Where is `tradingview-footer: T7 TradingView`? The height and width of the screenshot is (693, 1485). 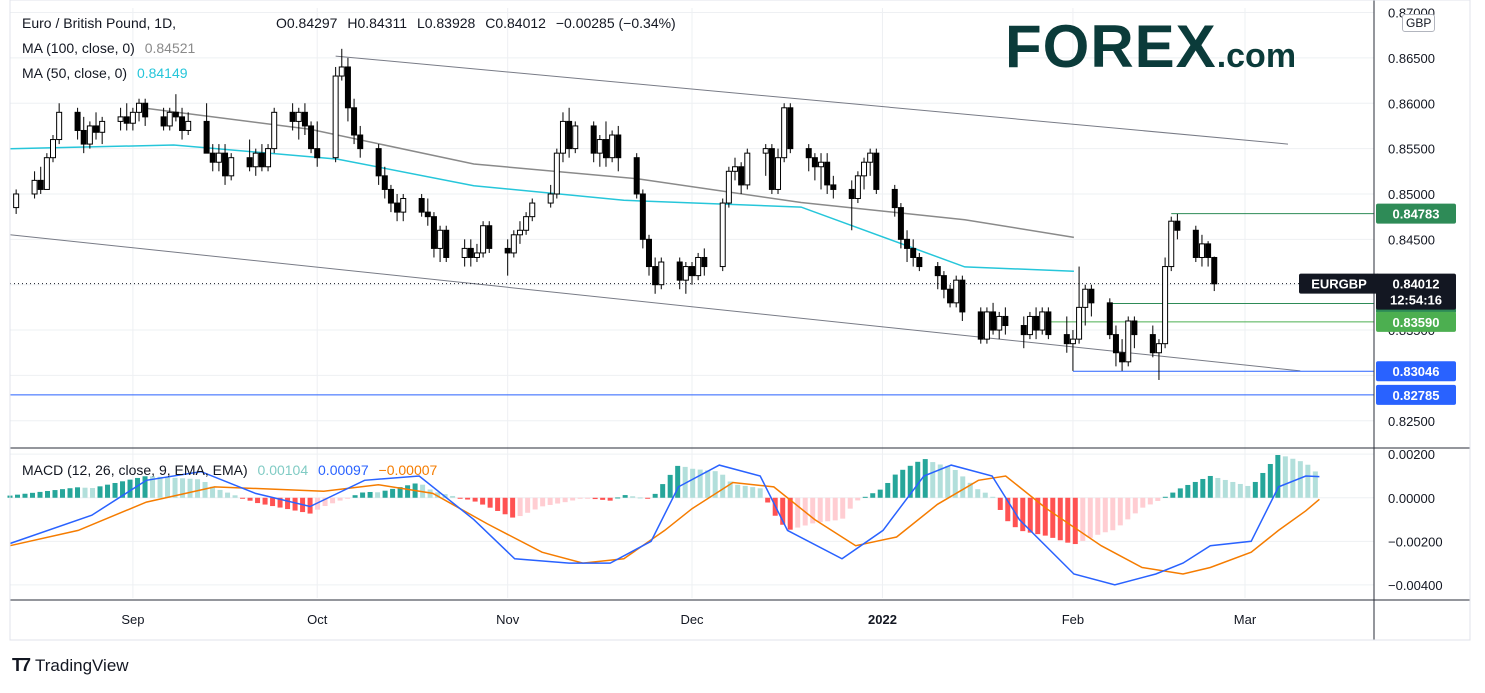 tradingview-footer: T7 TradingView is located at coordinates (70, 665).